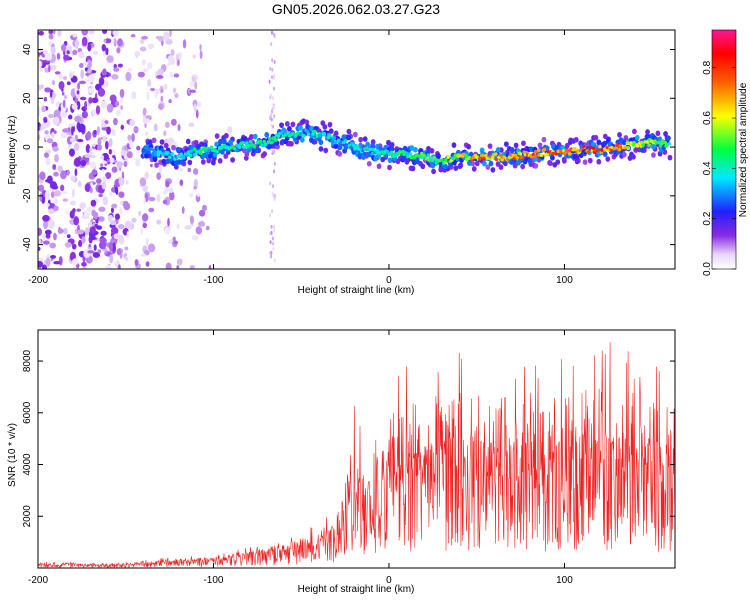 This screenshot has width=750, height=600. What do you see at coordinates (406, 146) in the screenshot?
I see `frequency-ridge-layer` at bounding box center [406, 146].